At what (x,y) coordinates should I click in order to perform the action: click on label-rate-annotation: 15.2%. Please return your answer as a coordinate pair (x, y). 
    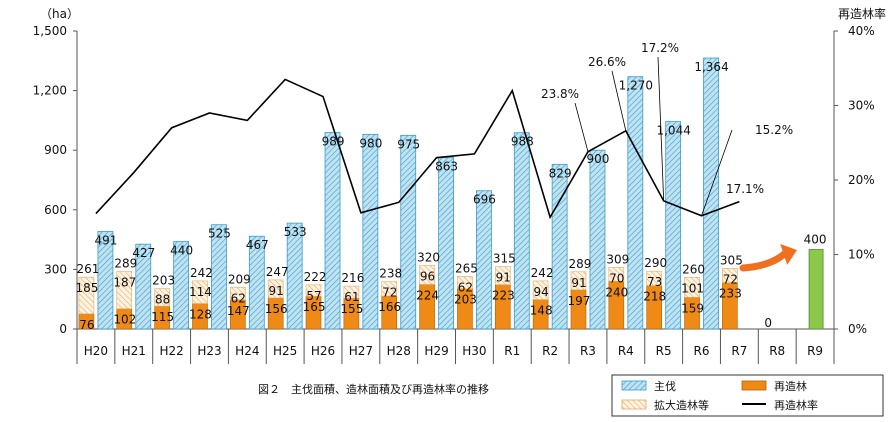
    Looking at the image, I should click on (774, 130).